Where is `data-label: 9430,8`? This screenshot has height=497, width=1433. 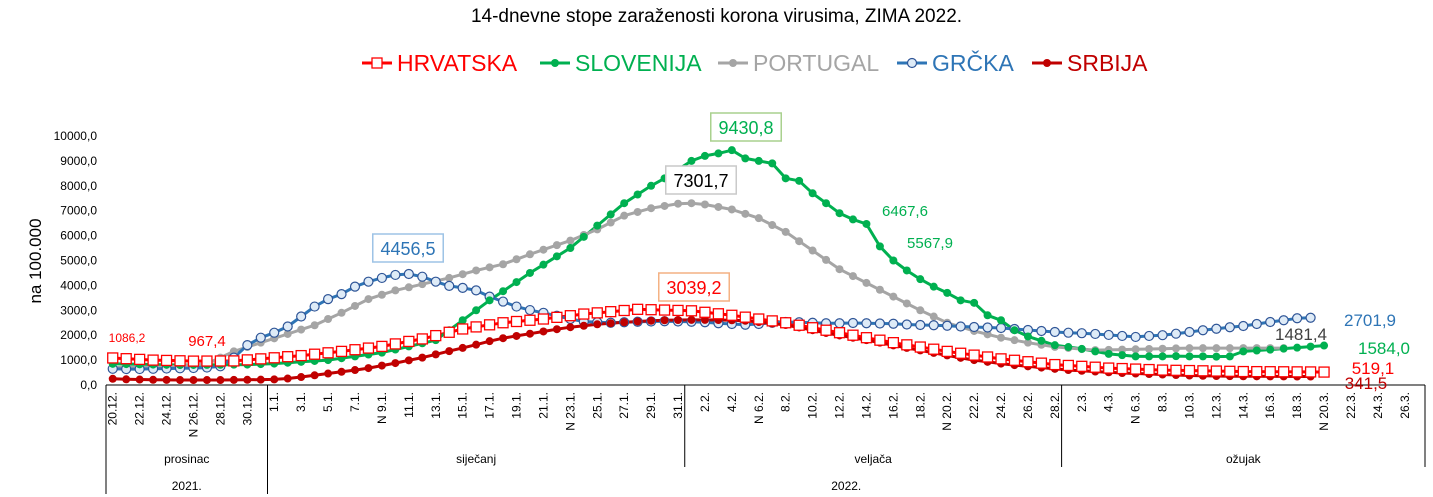
data-label: 9430,8 is located at coordinates (745, 128).